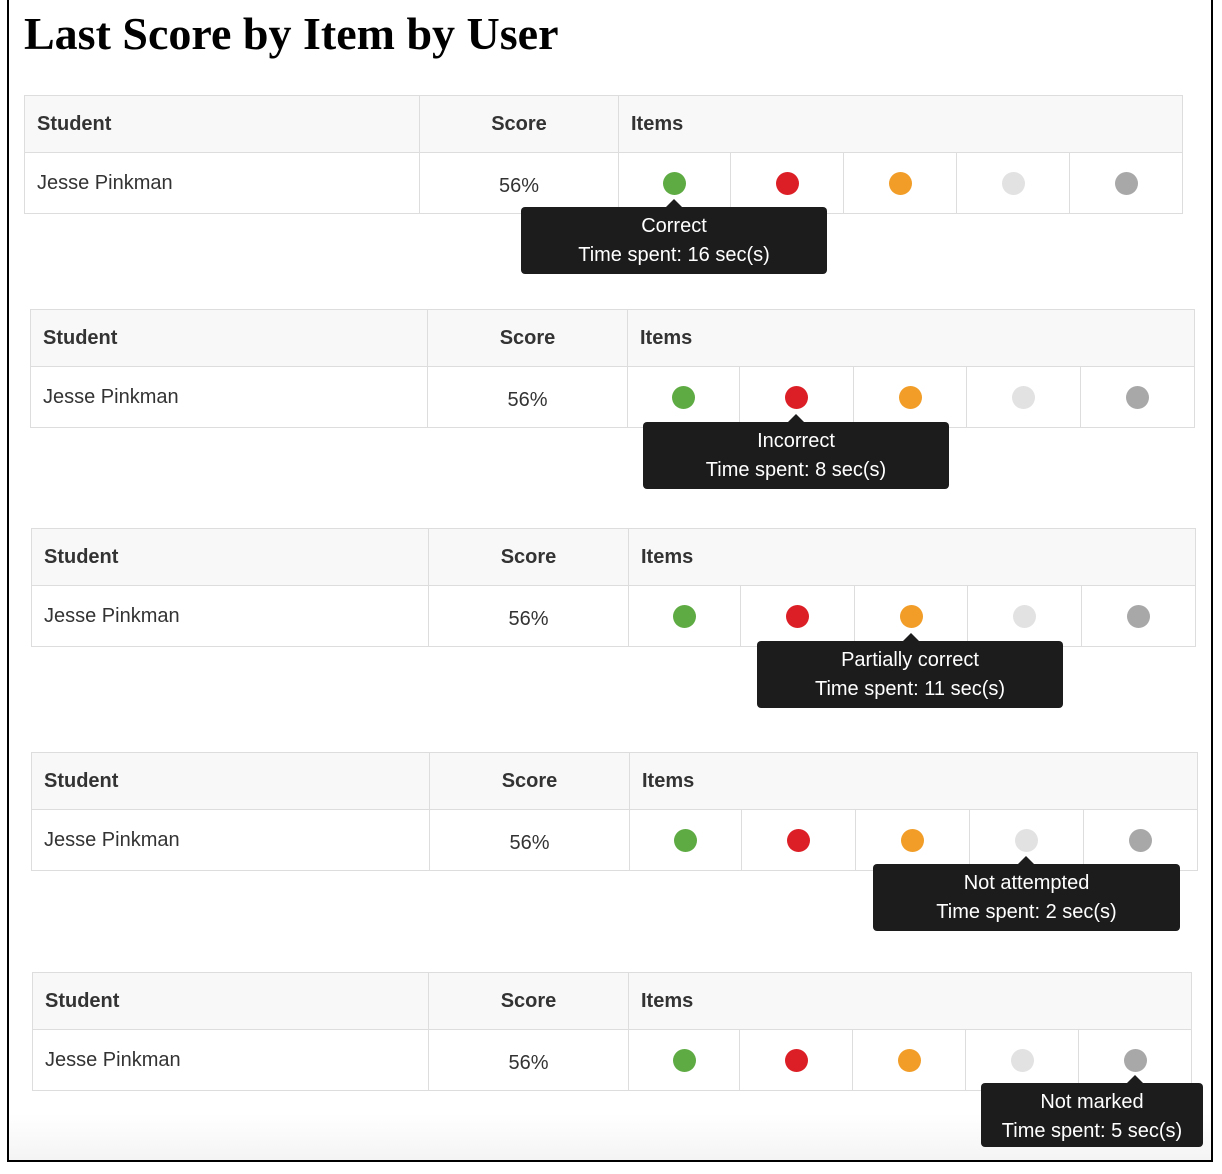  I want to click on tooltip-status: Not marked, so click(1092, 1102).